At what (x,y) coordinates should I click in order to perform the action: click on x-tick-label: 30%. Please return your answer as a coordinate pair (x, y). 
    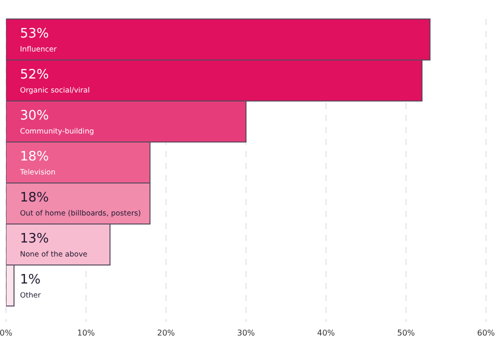
    Looking at the image, I should click on (246, 333).